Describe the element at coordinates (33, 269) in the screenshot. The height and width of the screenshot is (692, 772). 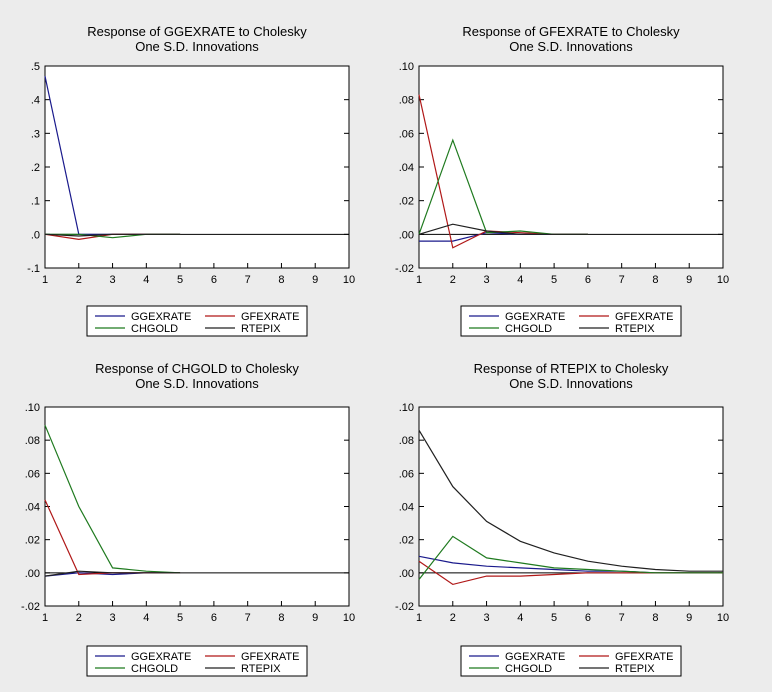
I see `y-tick-label: -.1` at that location.